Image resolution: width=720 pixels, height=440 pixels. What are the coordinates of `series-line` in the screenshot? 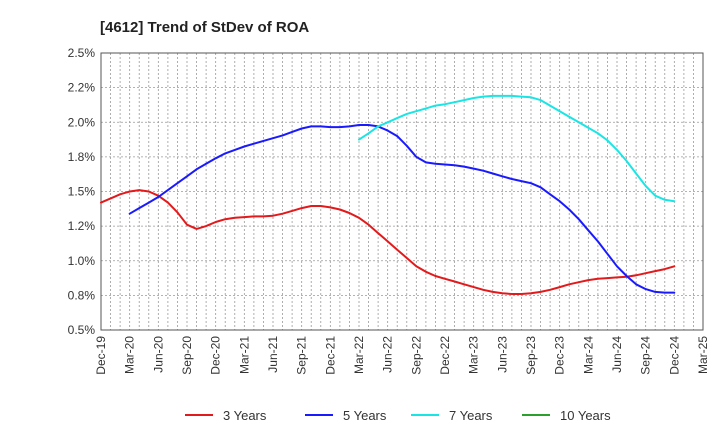 It's located at (517, 148).